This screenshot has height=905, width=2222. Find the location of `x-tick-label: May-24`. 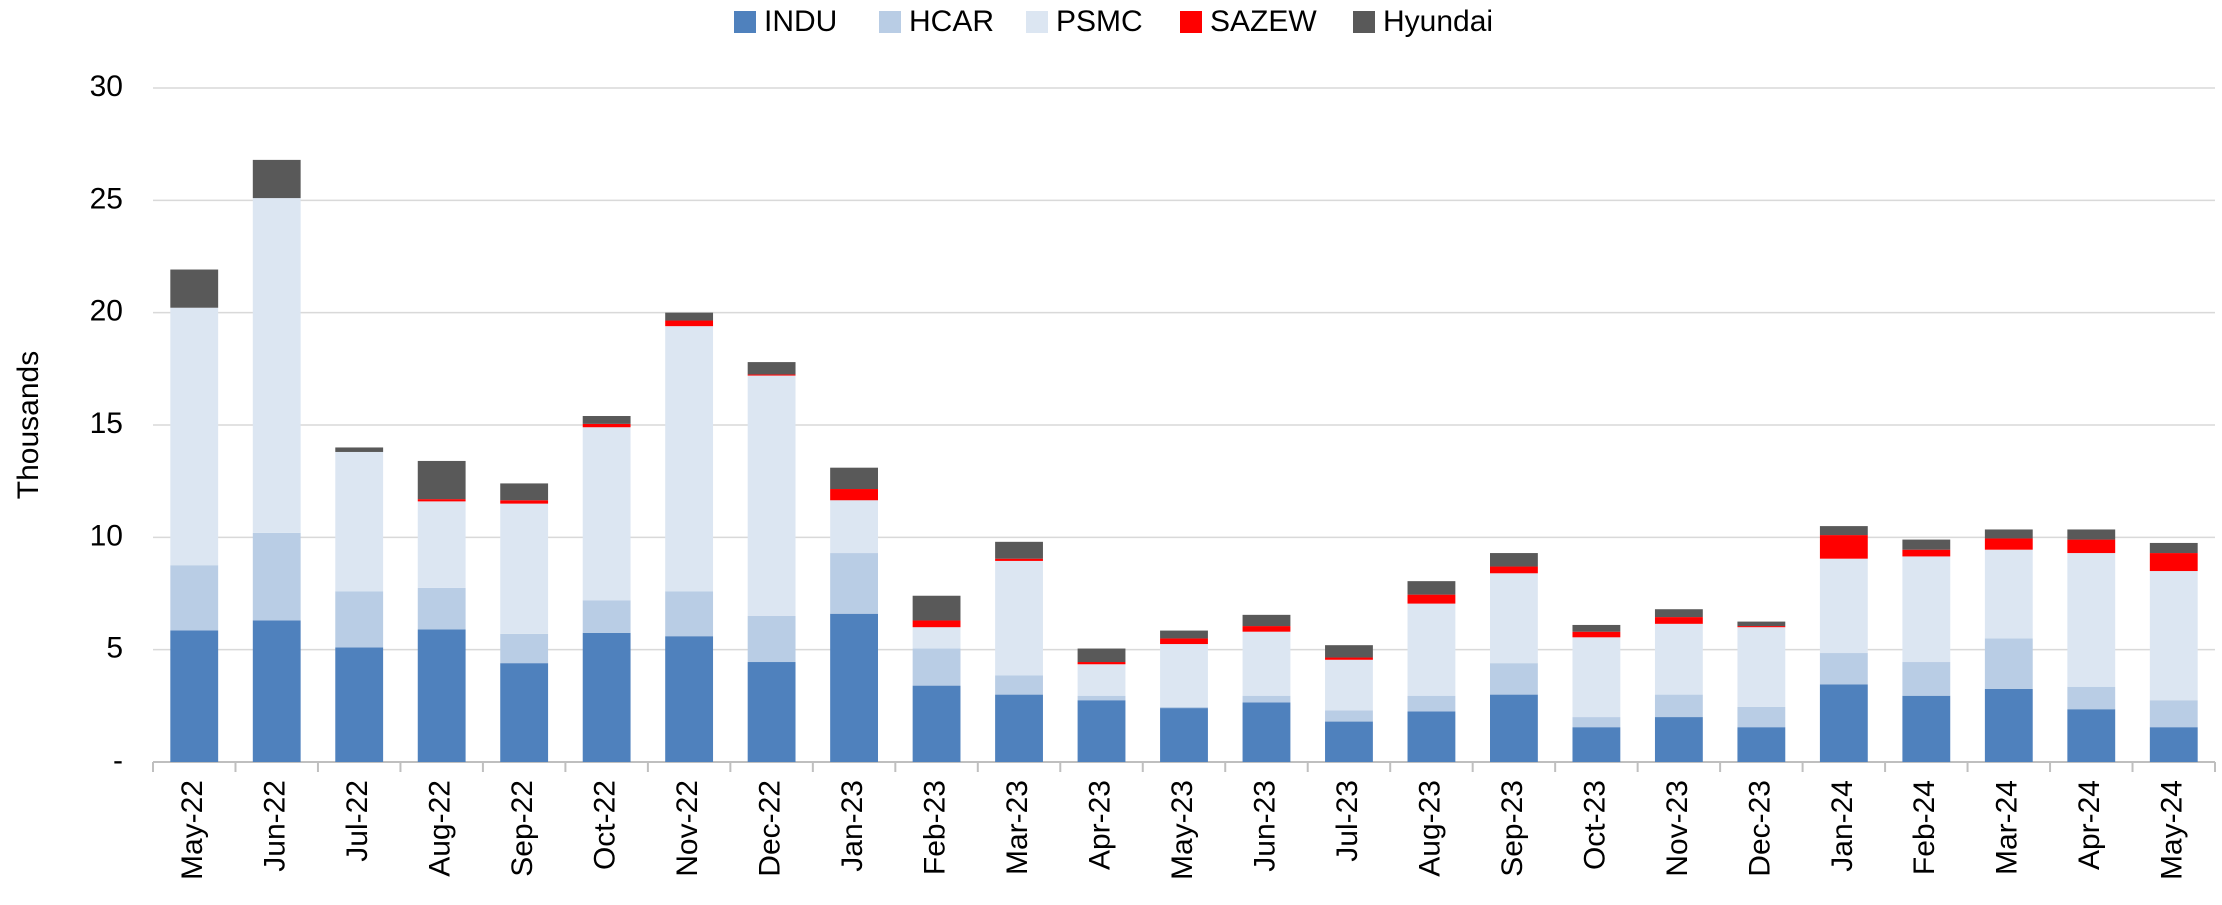

x-tick-label: May-24 is located at coordinates (2172, 830).